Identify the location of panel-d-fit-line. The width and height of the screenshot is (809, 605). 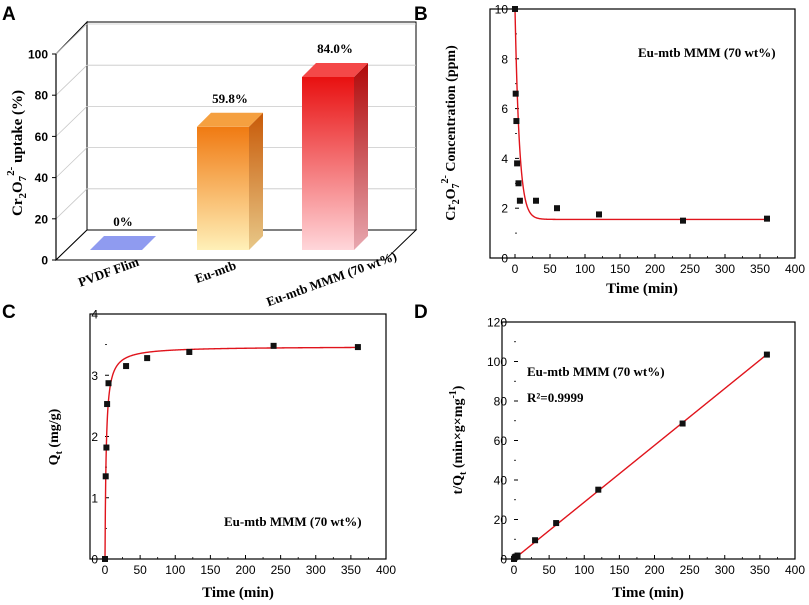
(640, 456).